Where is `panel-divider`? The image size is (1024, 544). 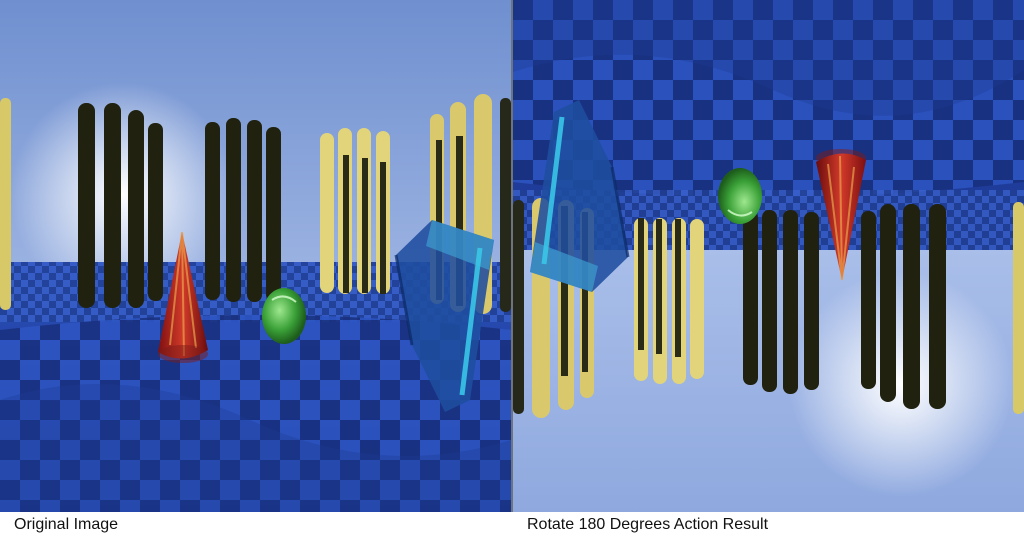
panel-divider is located at coordinates (512, 256).